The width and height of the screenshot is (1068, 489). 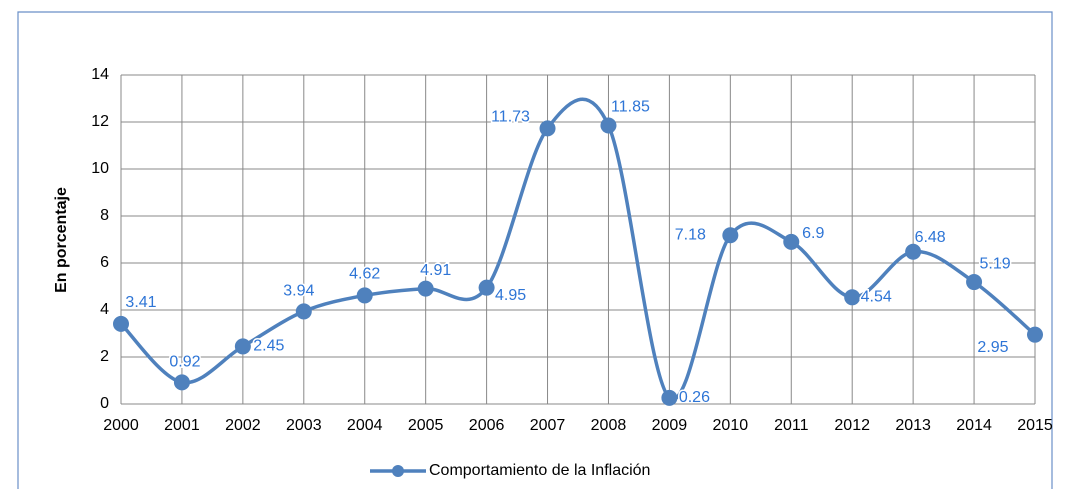 I want to click on x-tick-label: 2012, so click(x=852, y=425).